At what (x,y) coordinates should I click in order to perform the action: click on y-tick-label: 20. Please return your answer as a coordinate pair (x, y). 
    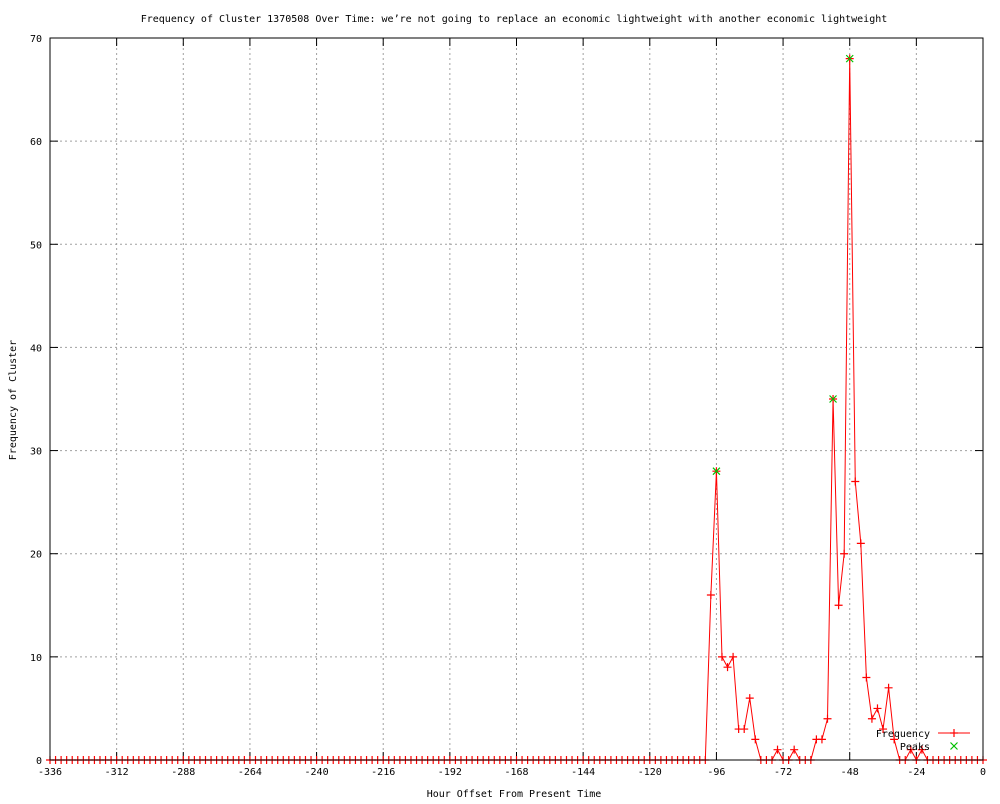
    Looking at the image, I should click on (36, 555).